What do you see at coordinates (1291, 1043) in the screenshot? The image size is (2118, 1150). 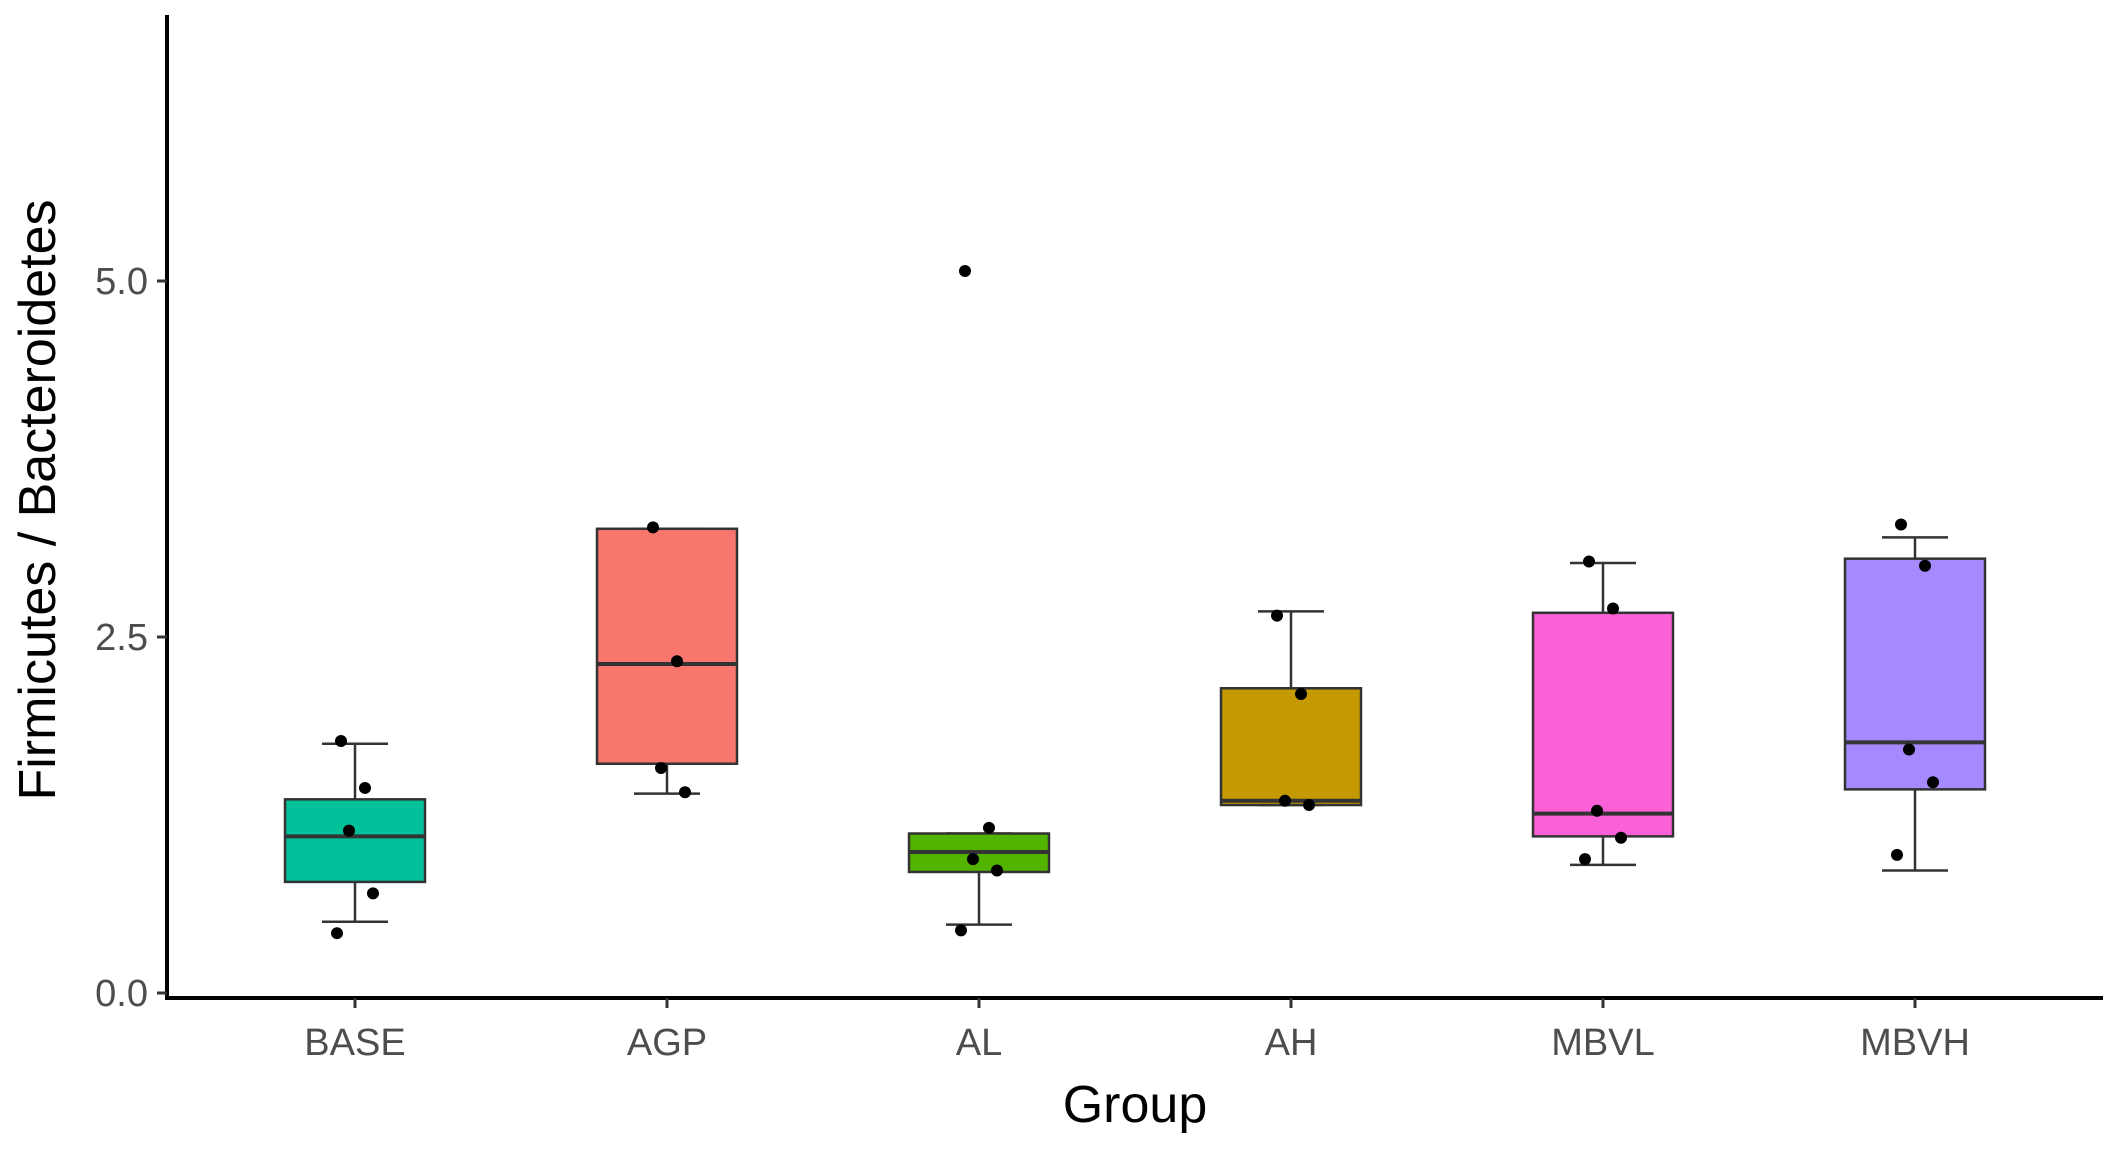 I see `x-tick-label-ah: AH` at bounding box center [1291, 1043].